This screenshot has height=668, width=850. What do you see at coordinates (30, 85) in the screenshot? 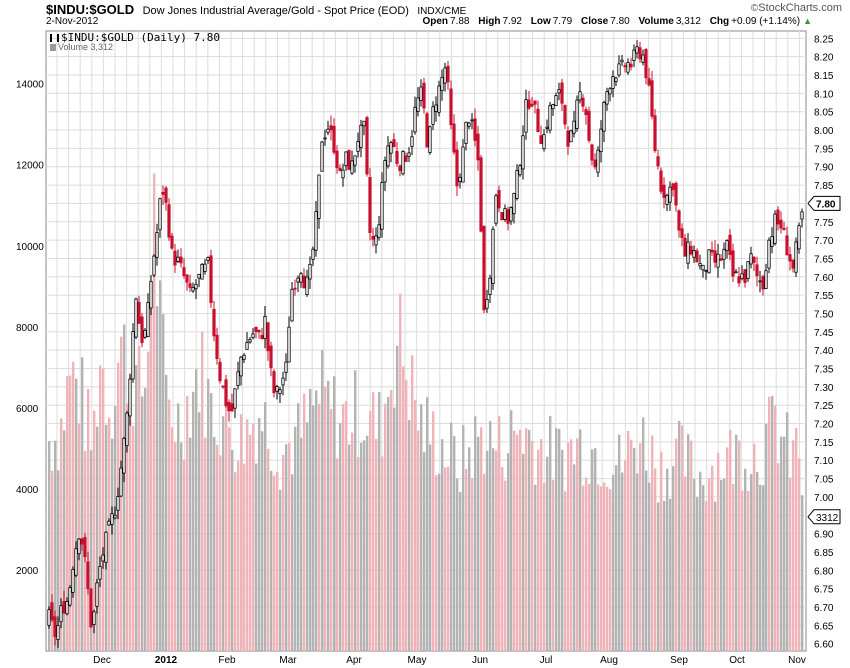
I see `volume-tick-label: 14000` at bounding box center [30, 85].